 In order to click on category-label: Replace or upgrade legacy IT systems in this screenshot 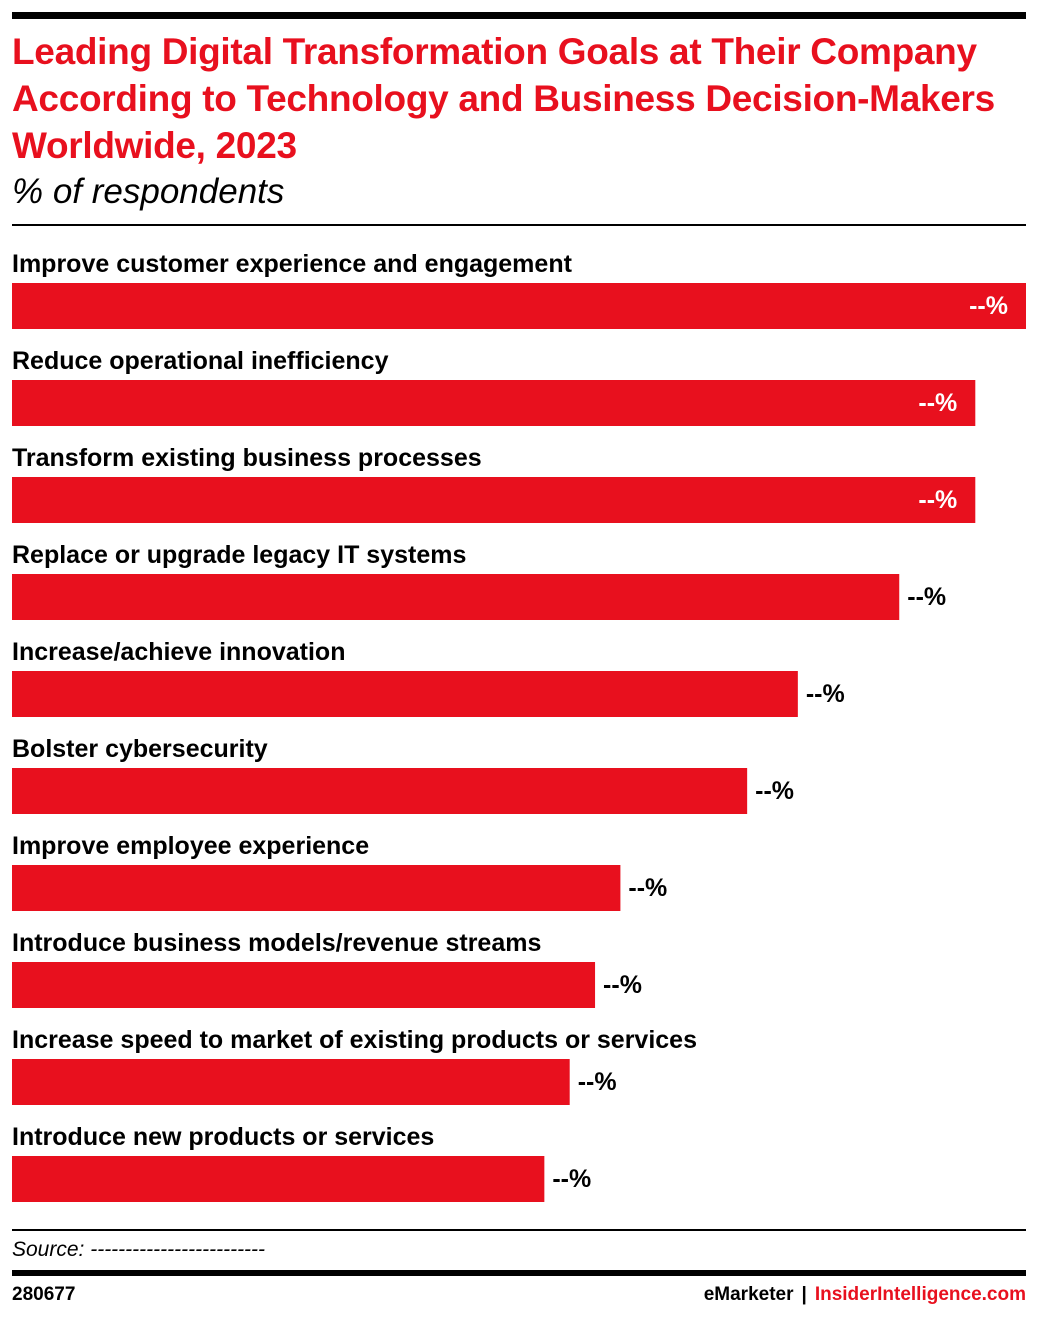, I will do `click(239, 555)`.